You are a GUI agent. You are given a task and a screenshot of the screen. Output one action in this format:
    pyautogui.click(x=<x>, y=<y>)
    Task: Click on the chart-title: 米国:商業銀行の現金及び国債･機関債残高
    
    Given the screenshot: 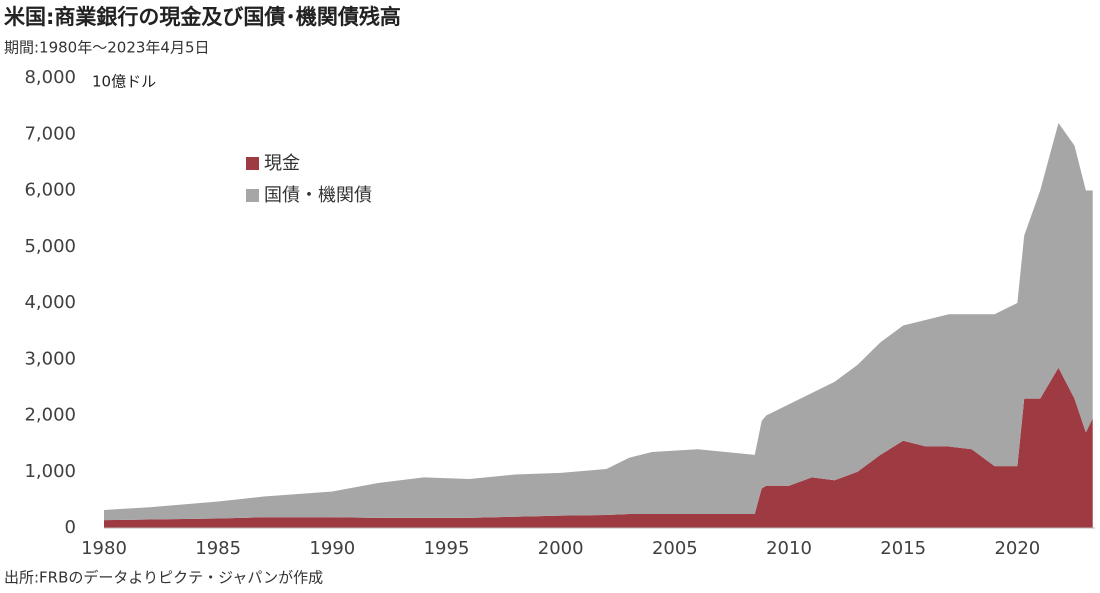 What is the action you would take?
    pyautogui.click(x=202, y=17)
    